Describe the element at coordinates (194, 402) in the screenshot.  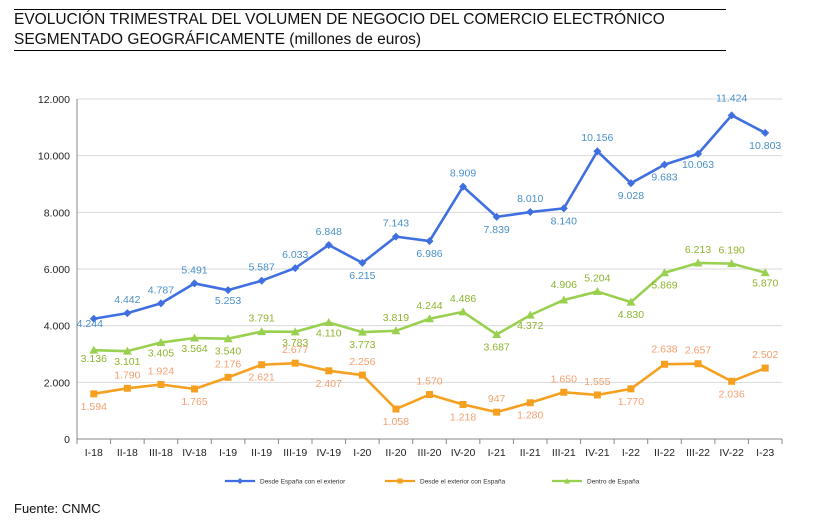
I see `data-label: 1.765` at that location.